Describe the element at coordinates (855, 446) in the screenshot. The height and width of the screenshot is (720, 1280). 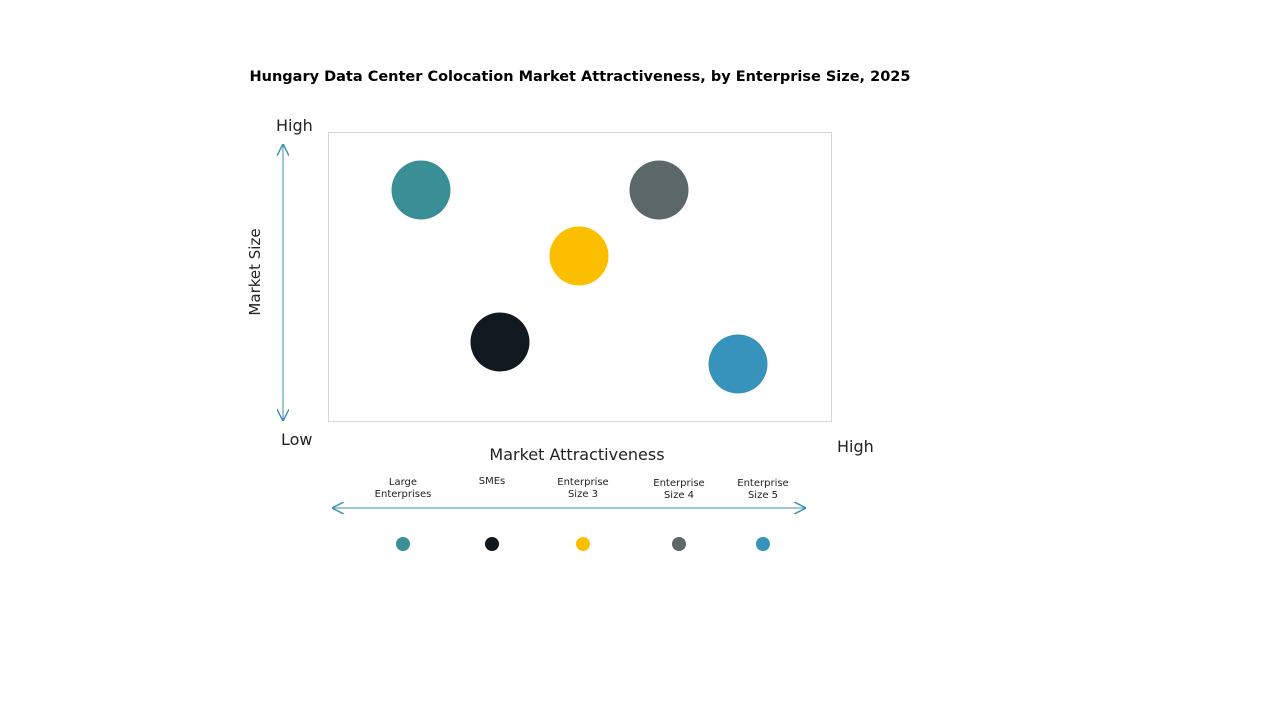
I see `x-high: High` at that location.